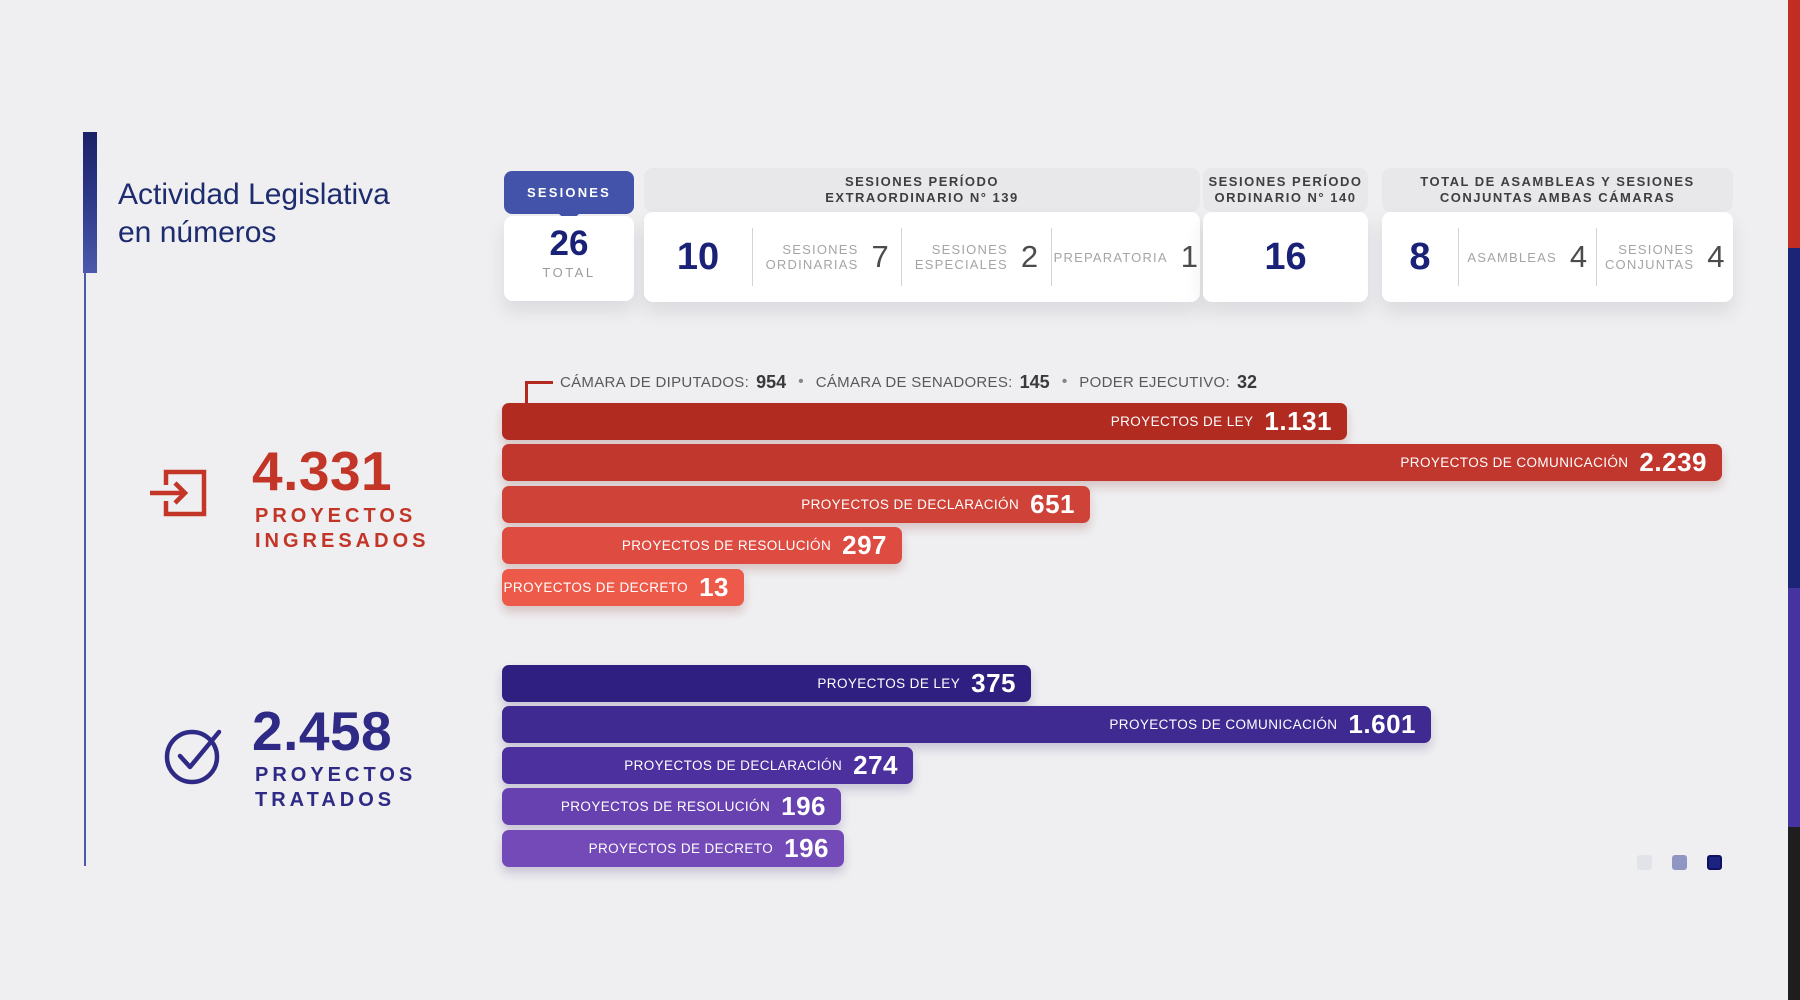  Describe the element at coordinates (342, 528) in the screenshot. I see `ingresados-label: PROYECTOS INGRESADOS` at that location.